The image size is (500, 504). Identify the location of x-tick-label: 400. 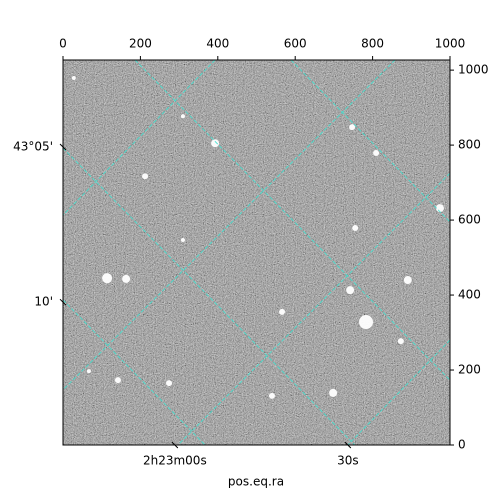
(217, 44).